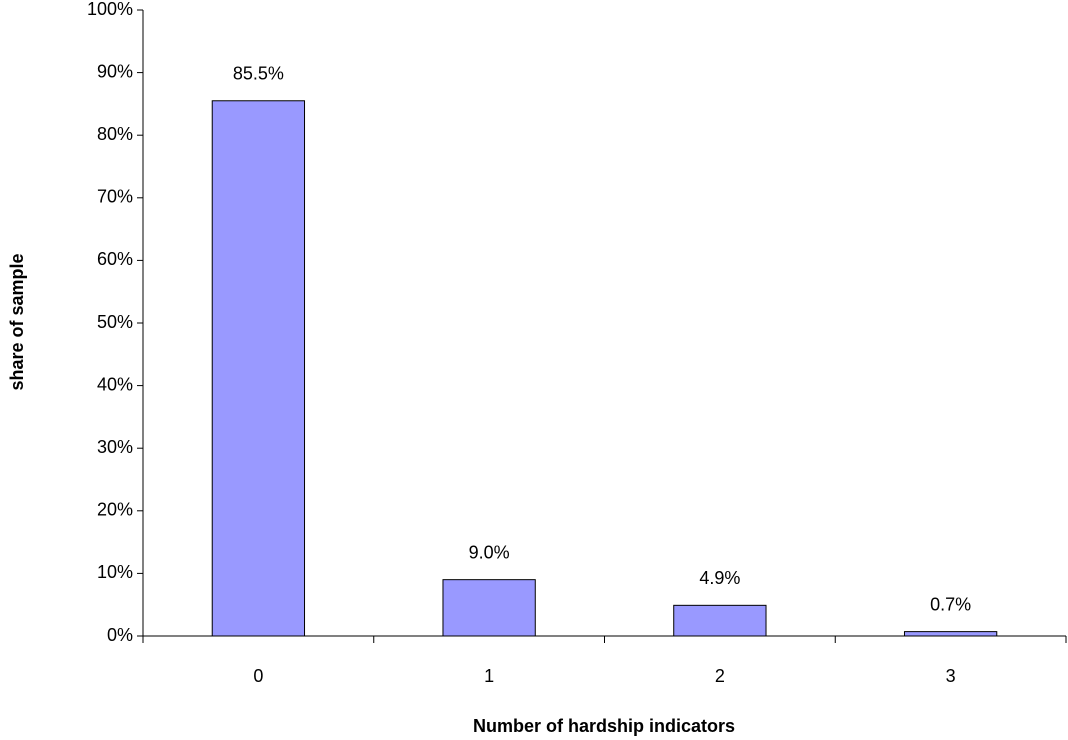 The height and width of the screenshot is (740, 1068). I want to click on value-label: 9.0%, so click(489, 552).